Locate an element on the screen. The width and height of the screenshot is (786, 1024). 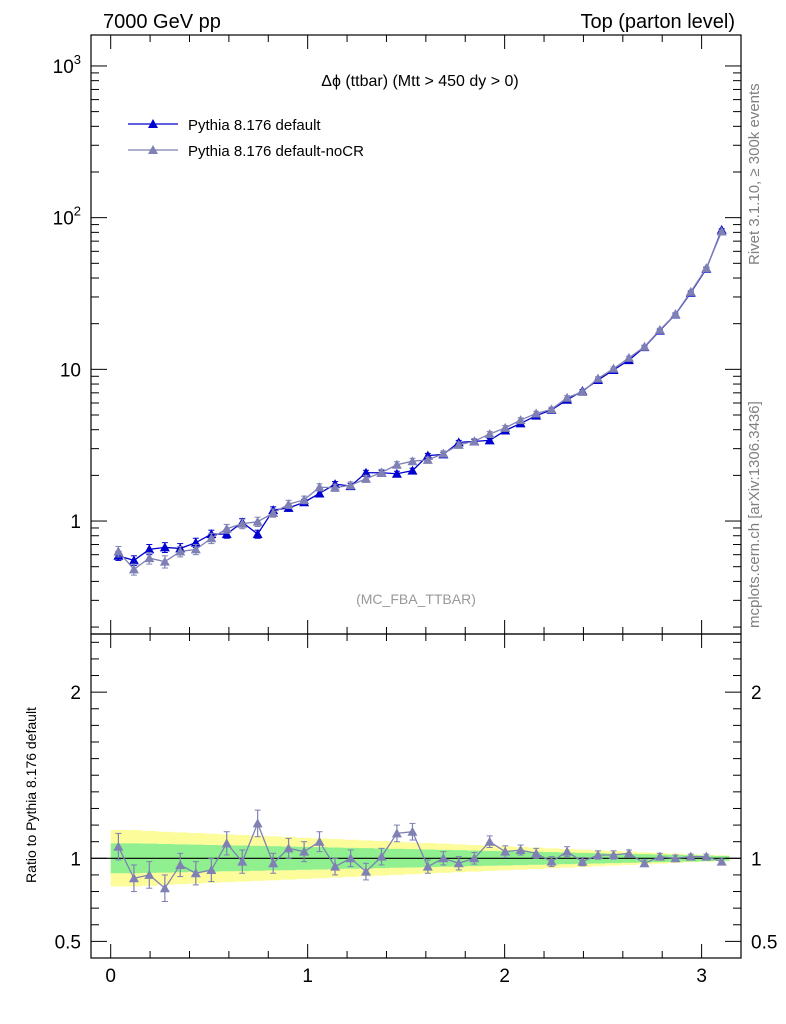
ratio-y-tick-label: 0.5 is located at coordinates (68, 942).